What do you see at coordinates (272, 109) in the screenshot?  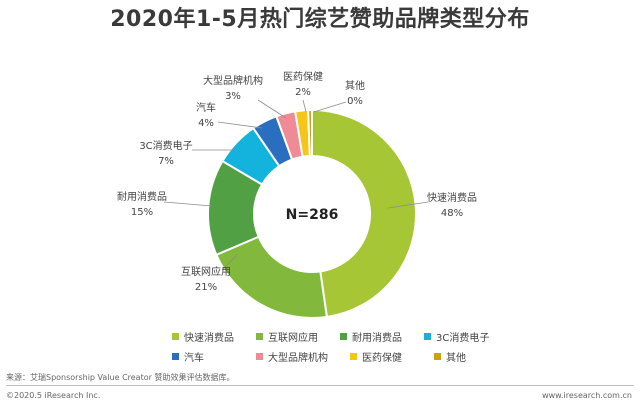 I see `leader-line-brand-institutions` at bounding box center [272, 109].